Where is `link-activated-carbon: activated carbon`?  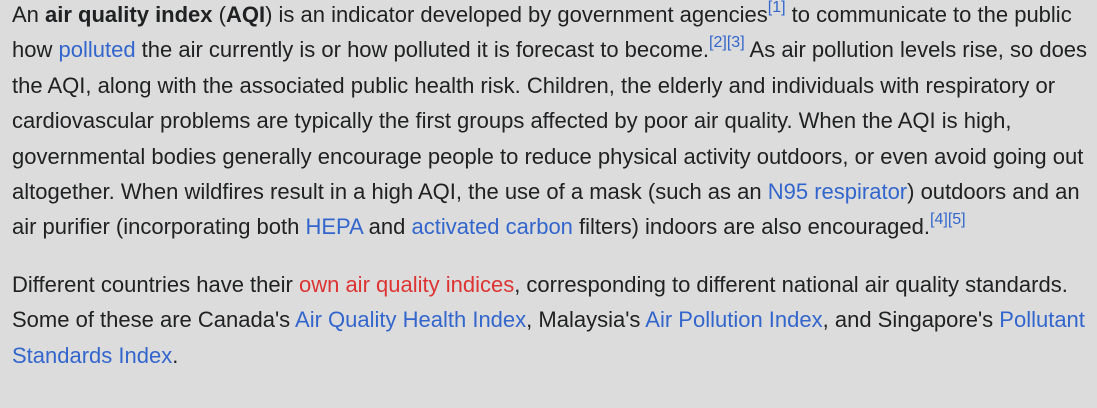
link-activated-carbon: activated carbon is located at coordinates (492, 227).